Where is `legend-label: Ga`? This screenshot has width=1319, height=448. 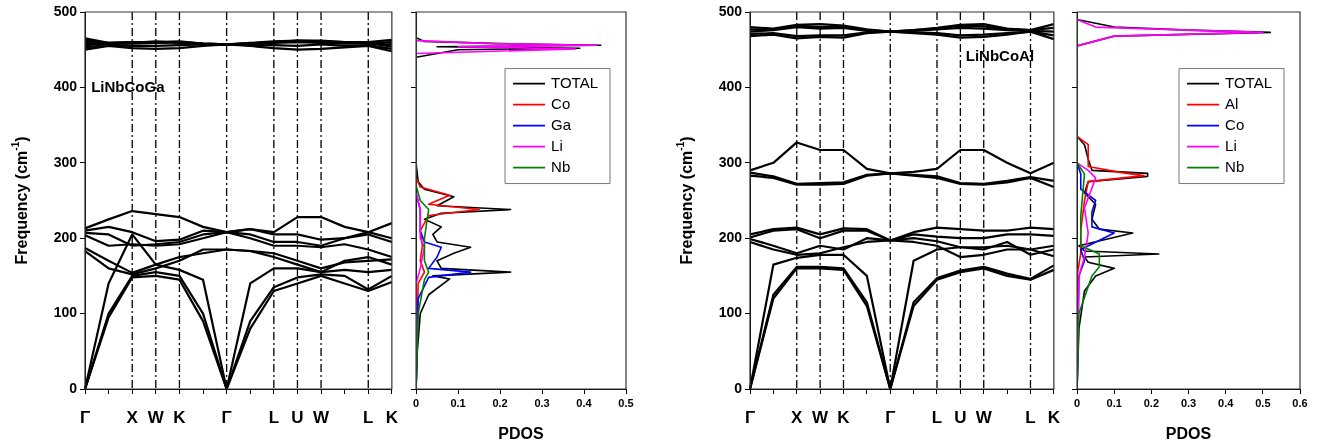 legend-label: Ga is located at coordinates (561, 124).